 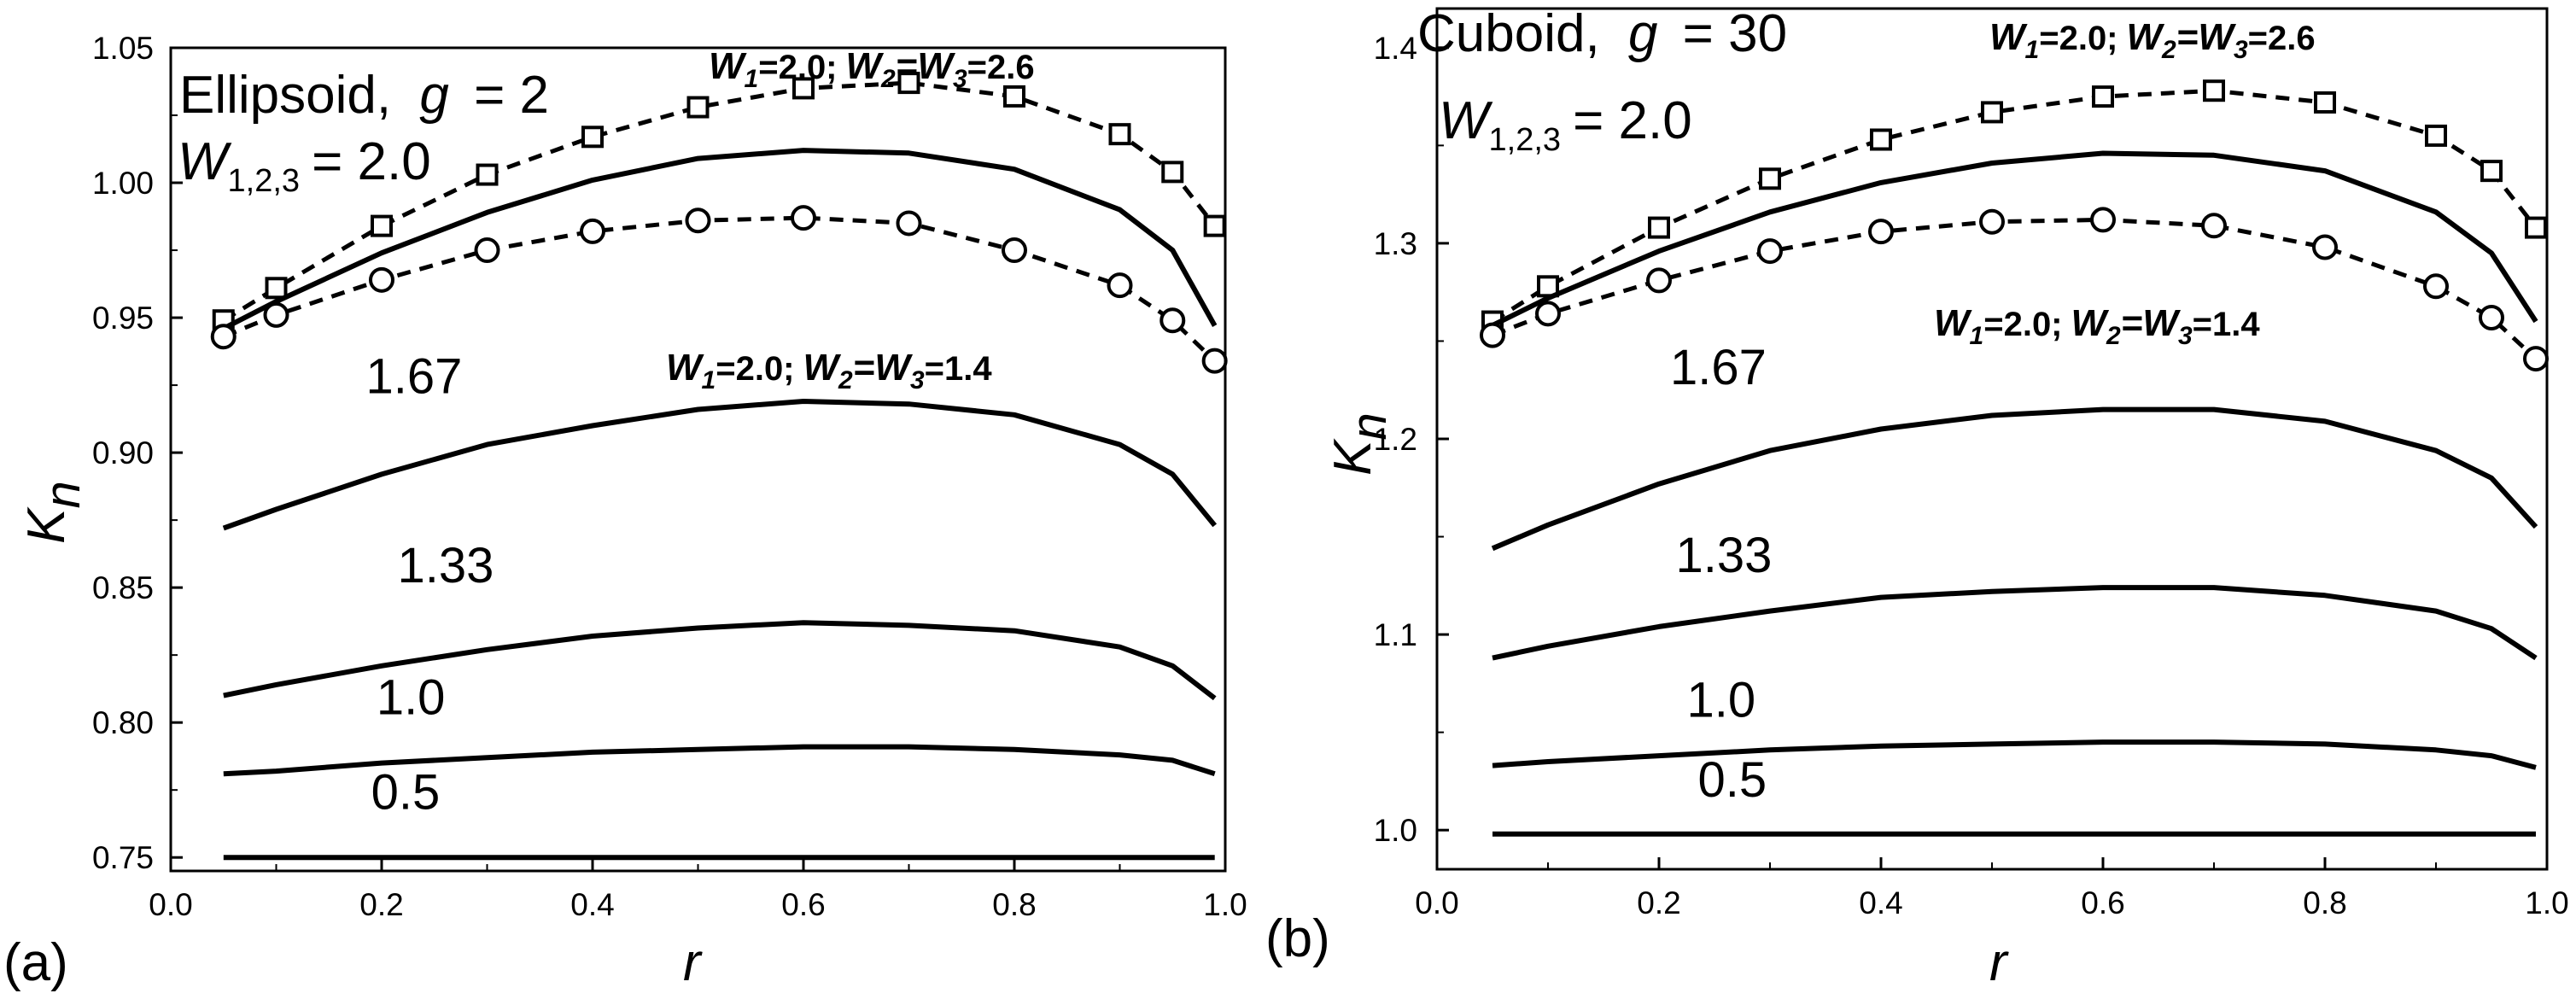 What do you see at coordinates (959, 369) in the screenshot?
I see `panel-a-legend-lower-v3: =1.4` at bounding box center [959, 369].